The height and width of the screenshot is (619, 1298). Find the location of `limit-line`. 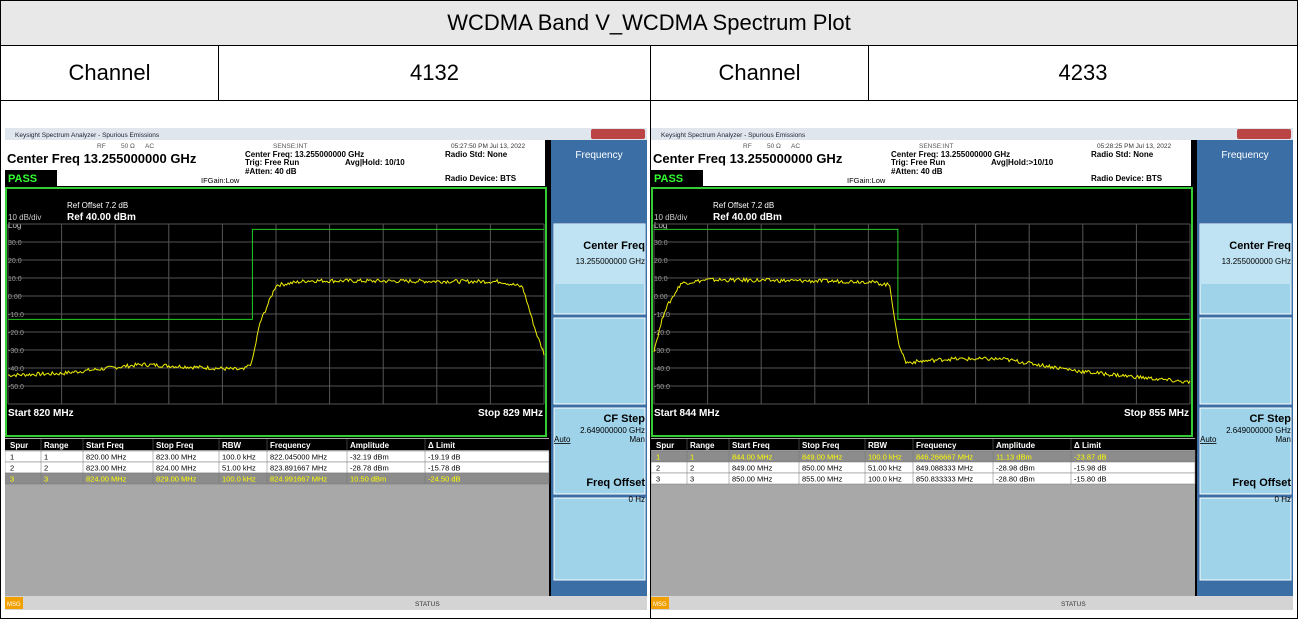

limit-line is located at coordinates (276, 274).